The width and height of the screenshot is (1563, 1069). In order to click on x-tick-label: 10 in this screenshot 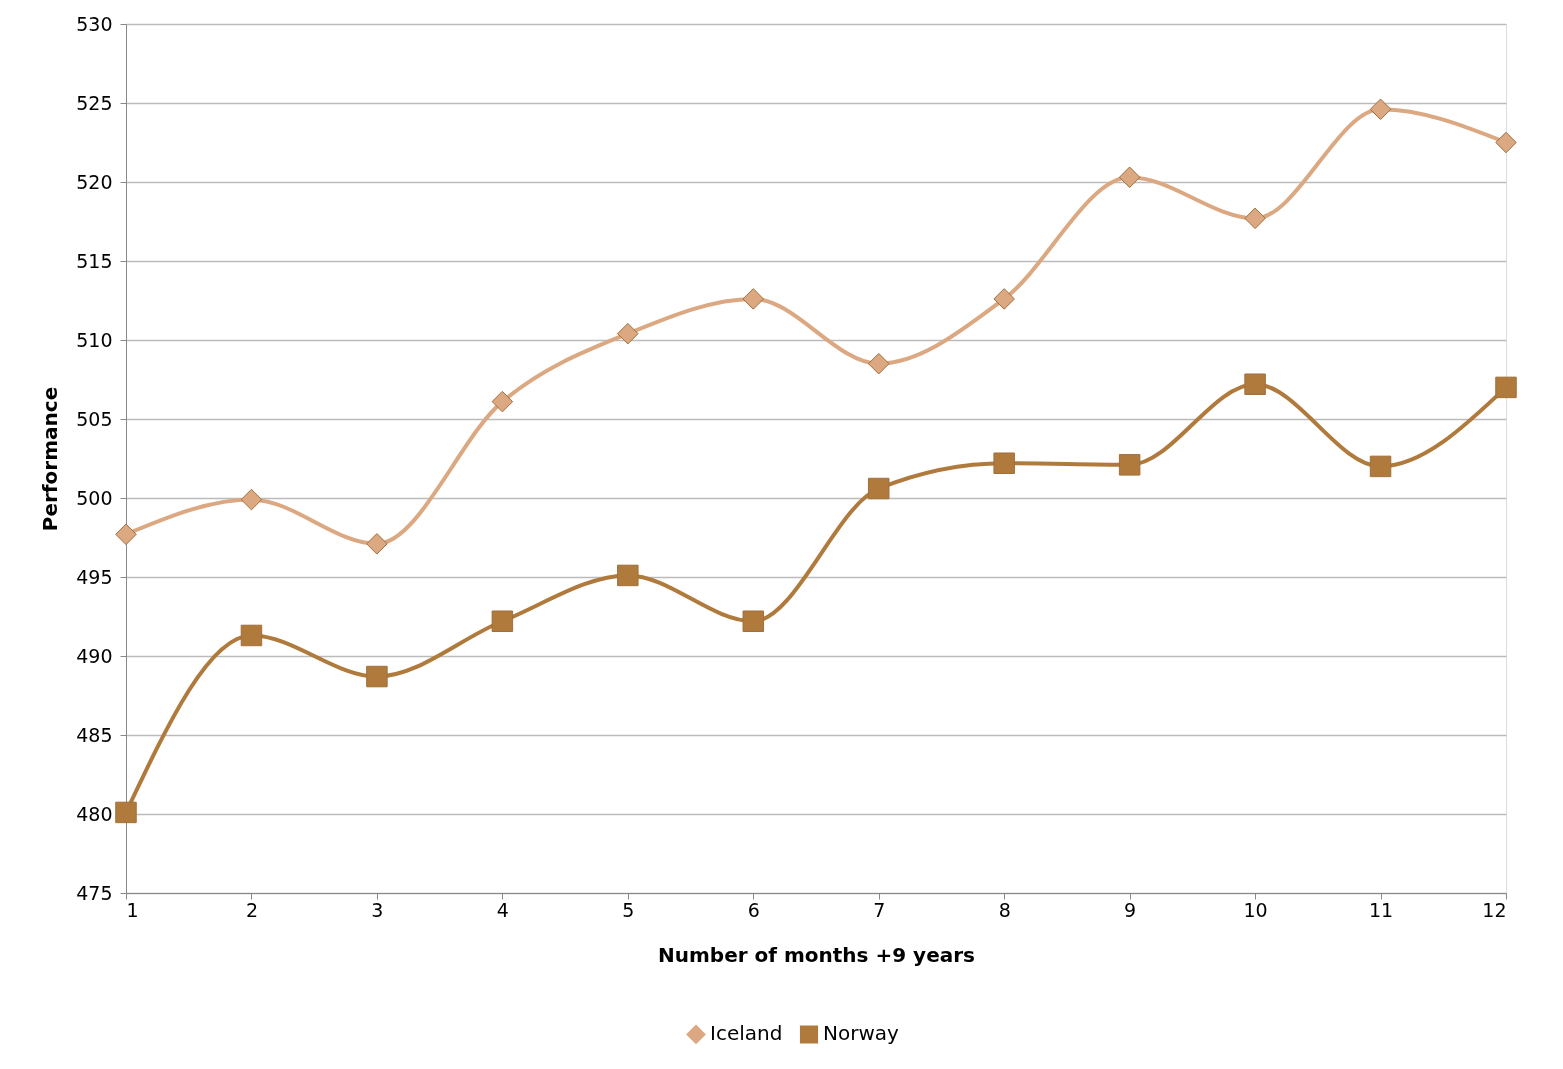, I will do `click(1255, 909)`.